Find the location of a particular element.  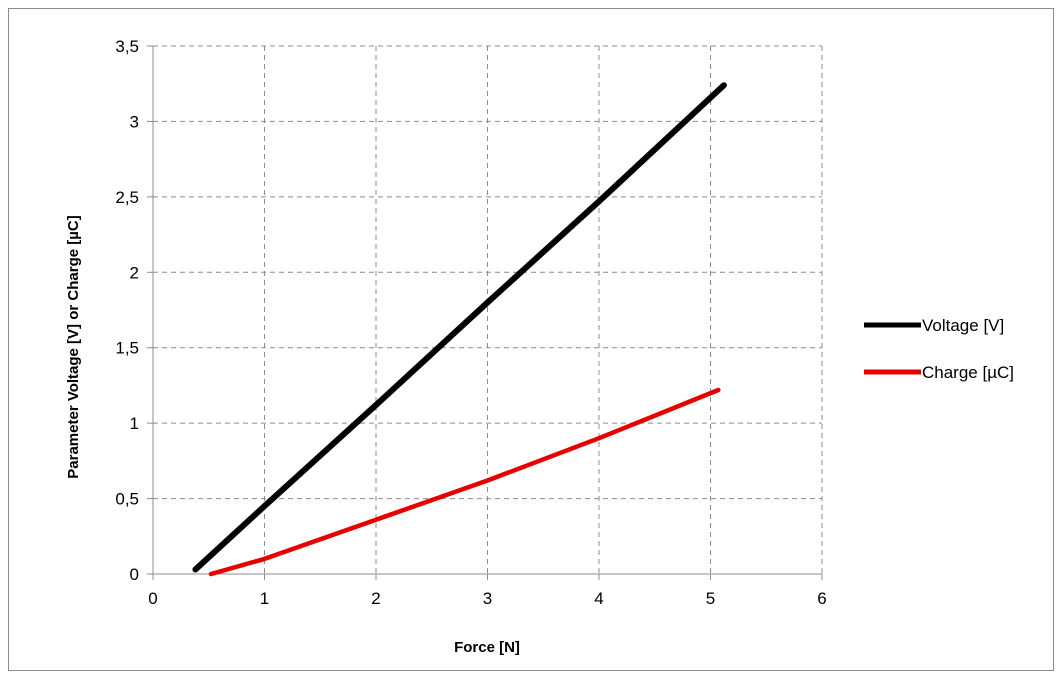

y-tick-label: 2,5 is located at coordinates (127, 197).